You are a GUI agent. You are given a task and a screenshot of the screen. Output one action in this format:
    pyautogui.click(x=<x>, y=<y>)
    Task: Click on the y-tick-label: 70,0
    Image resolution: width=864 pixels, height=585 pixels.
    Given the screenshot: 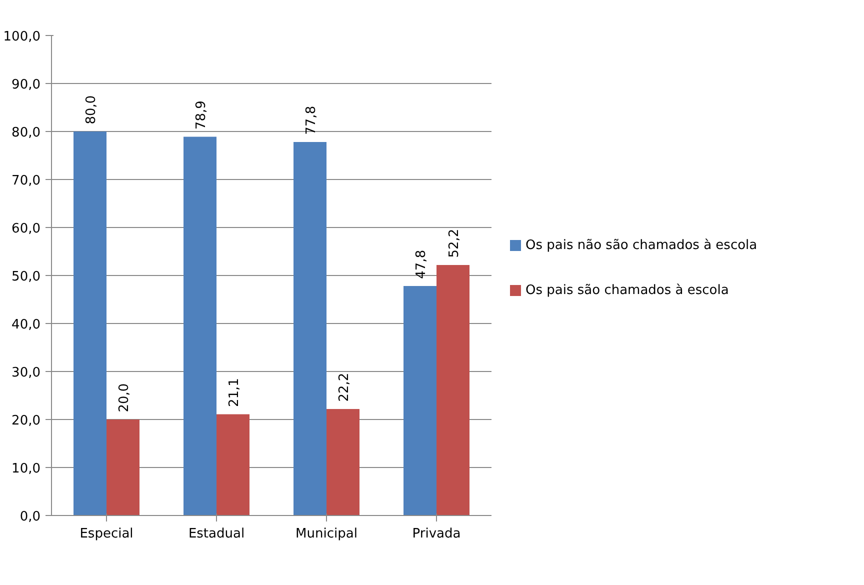 What is the action you would take?
    pyautogui.click(x=26, y=181)
    